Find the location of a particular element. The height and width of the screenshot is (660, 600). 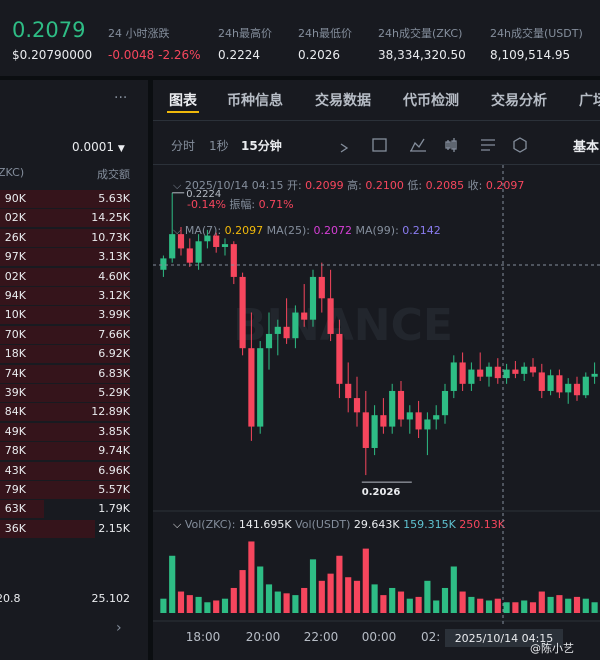

stat-label: 24h最低价 is located at coordinates (325, 33).